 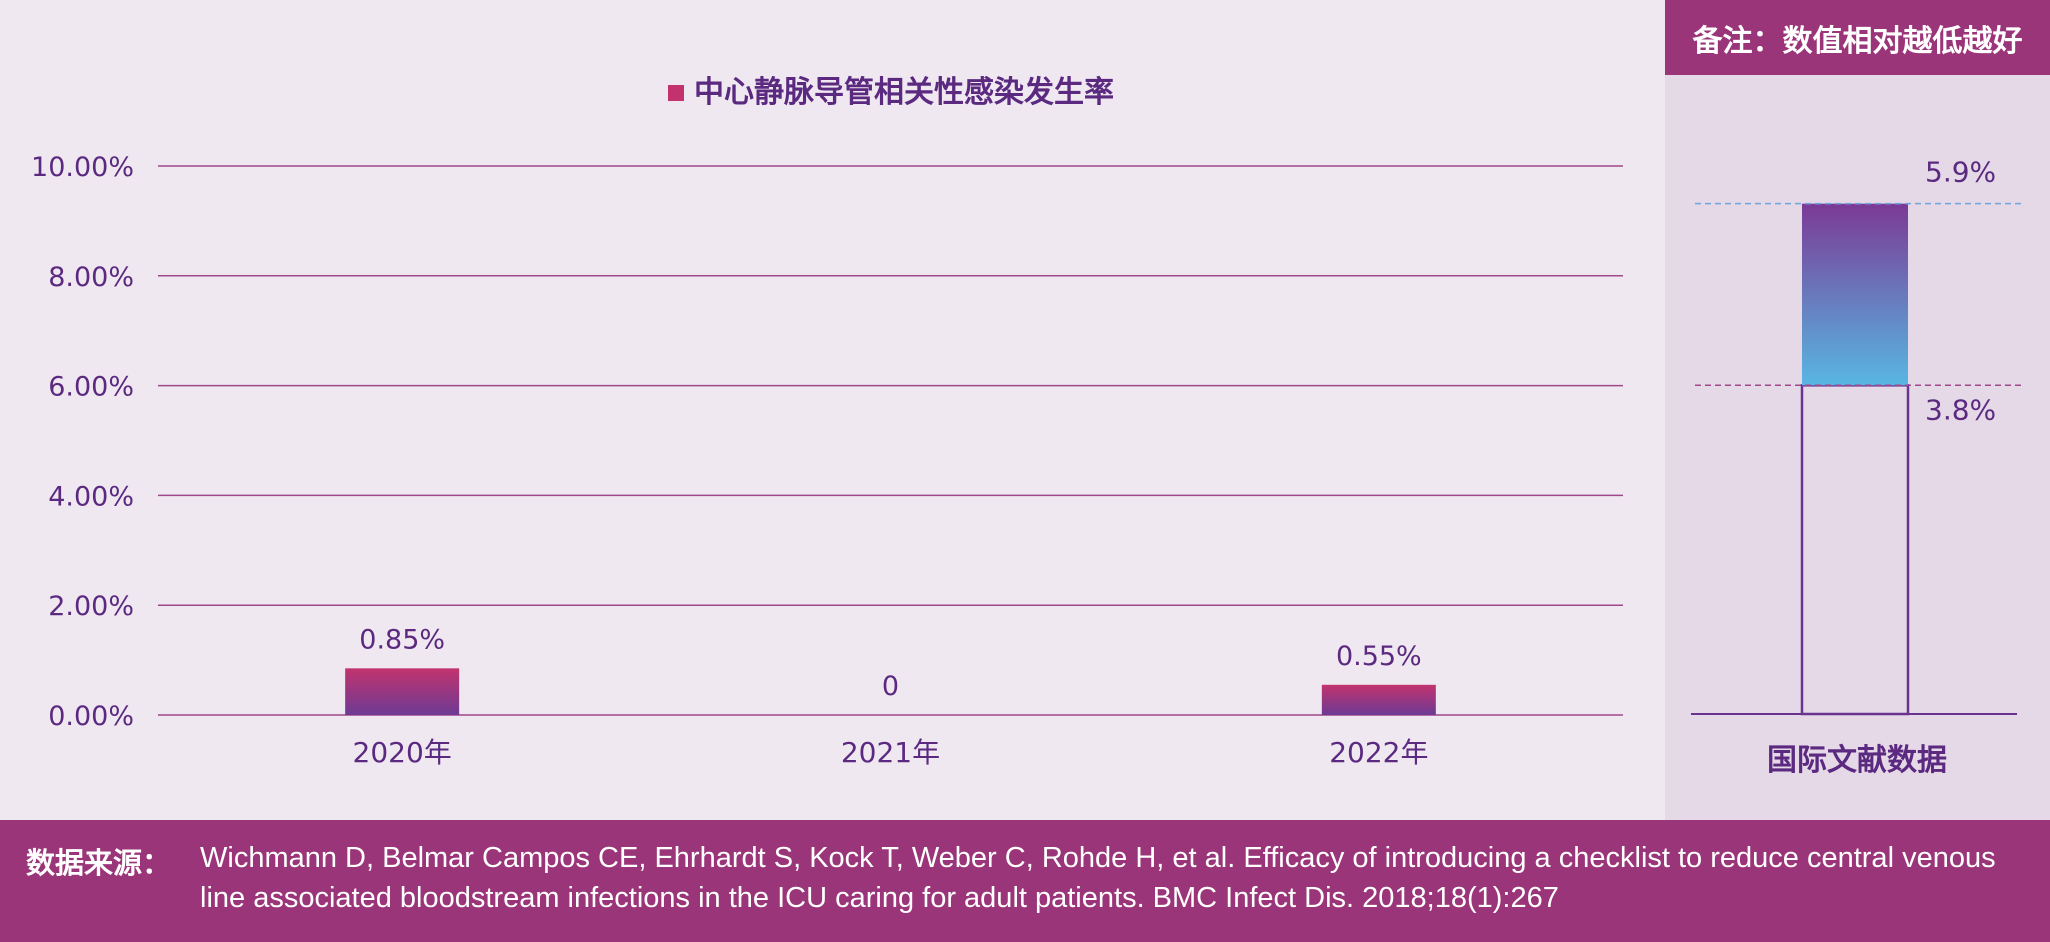 What do you see at coordinates (1857, 760) in the screenshot?
I see `ref-category-label: 国际文献数据` at bounding box center [1857, 760].